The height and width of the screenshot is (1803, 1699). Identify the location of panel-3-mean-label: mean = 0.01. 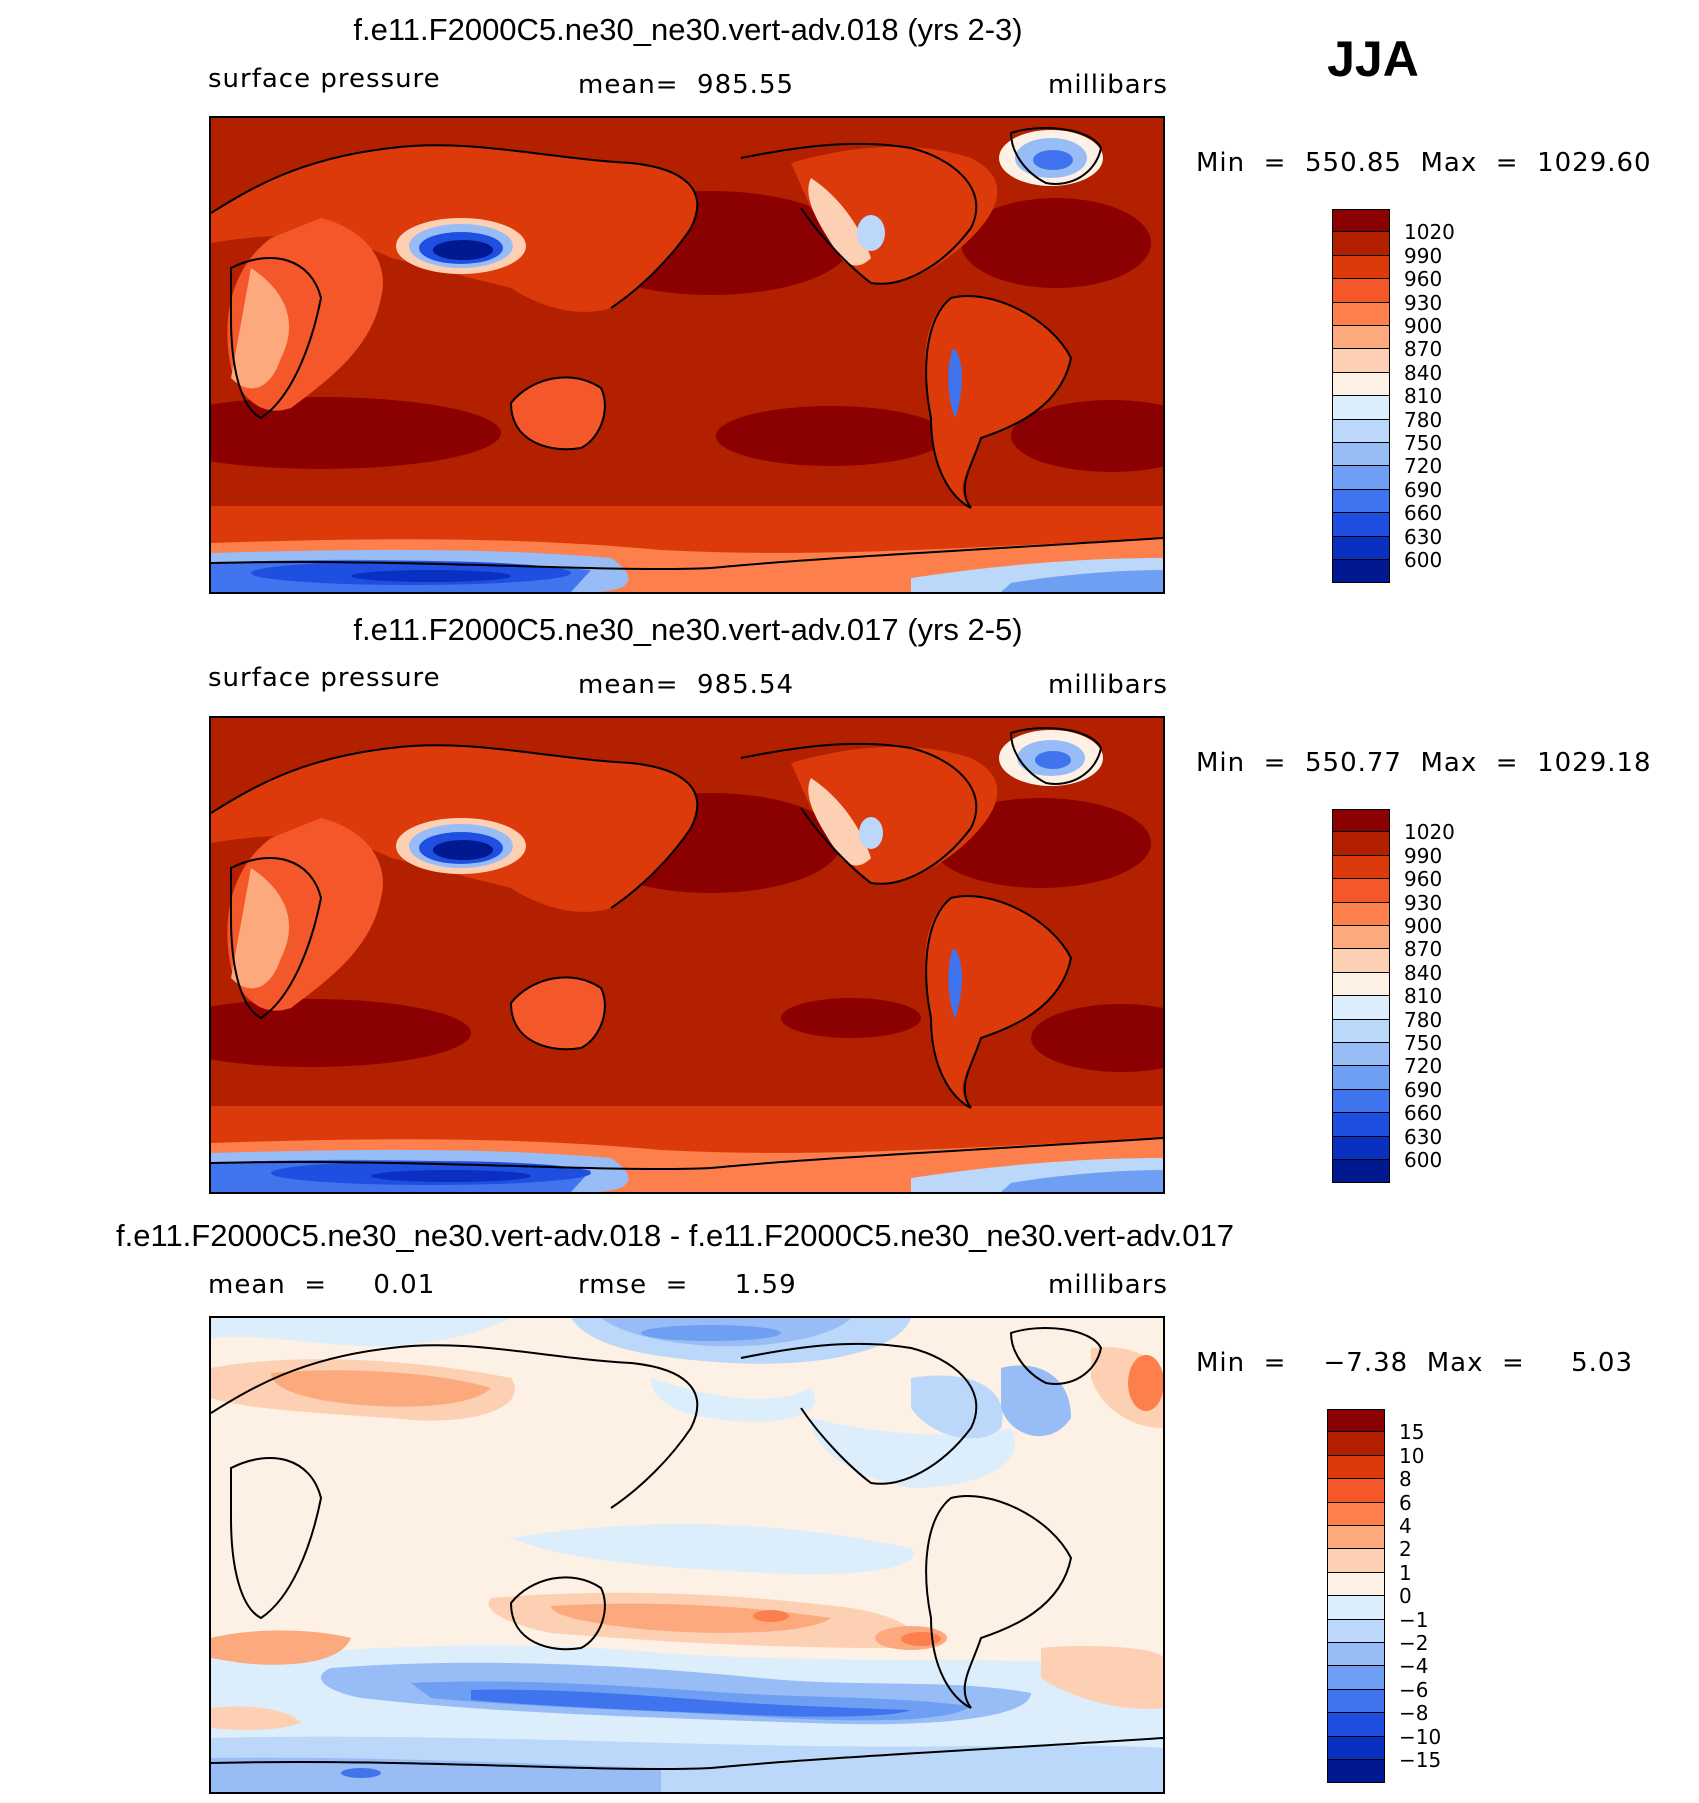
(322, 1285).